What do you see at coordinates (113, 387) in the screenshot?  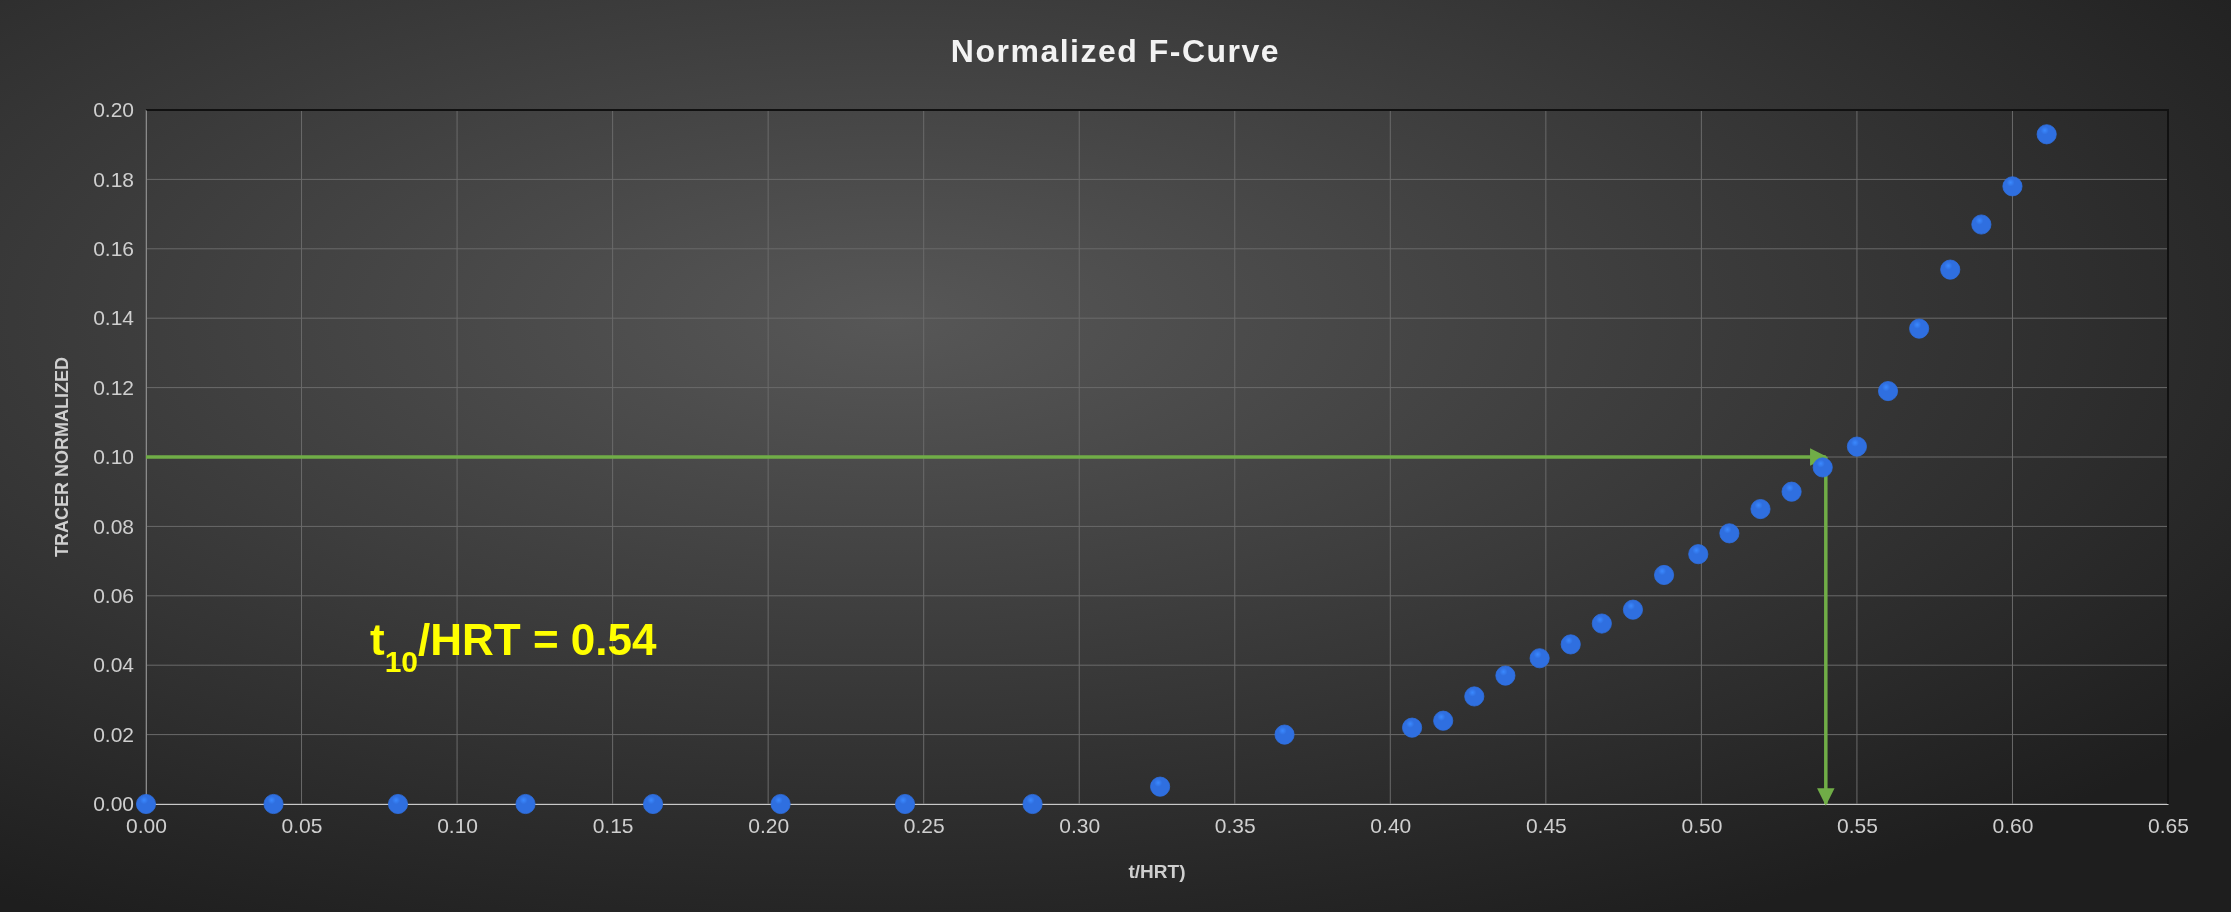 I see `y-tick-label: 0.12` at bounding box center [113, 387].